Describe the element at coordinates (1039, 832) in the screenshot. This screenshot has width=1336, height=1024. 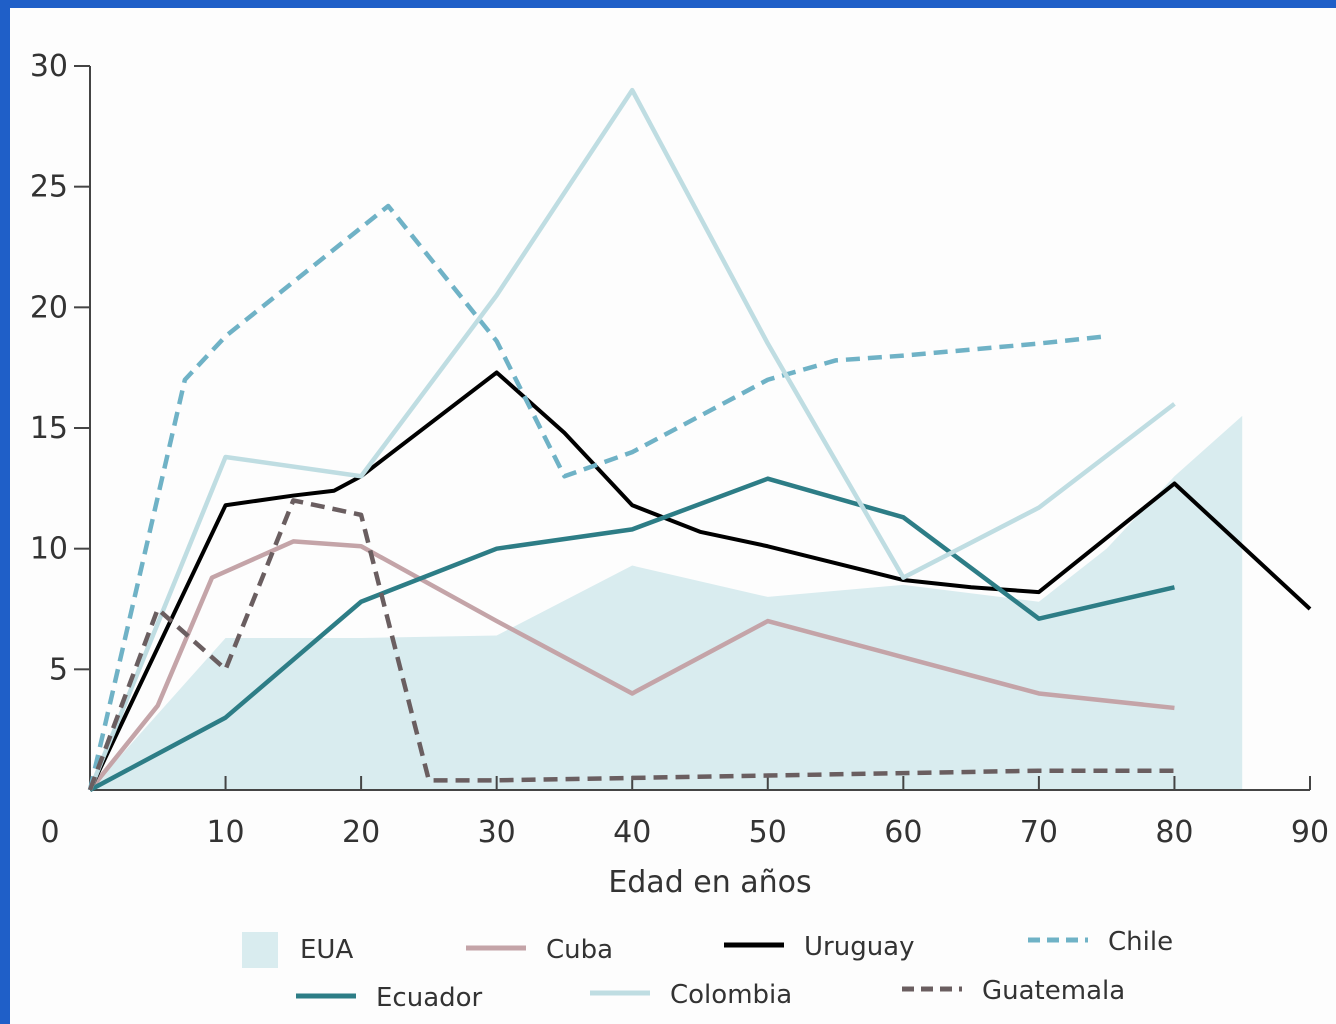
I see `x-tick-label: 70` at that location.